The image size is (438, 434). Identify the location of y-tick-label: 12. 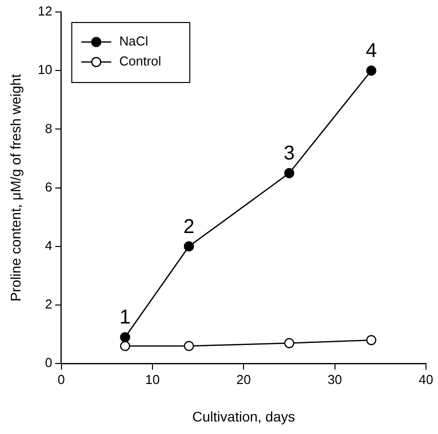
(45, 11).